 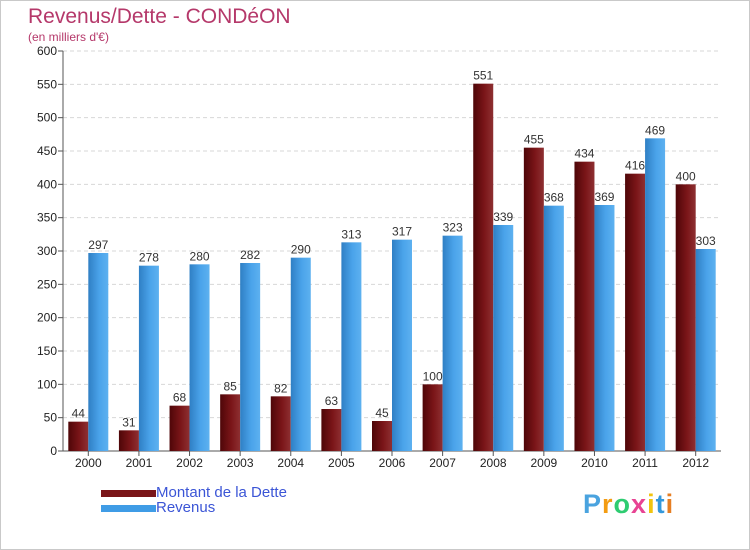 I want to click on data-label-dette: 434, so click(x=584, y=154).